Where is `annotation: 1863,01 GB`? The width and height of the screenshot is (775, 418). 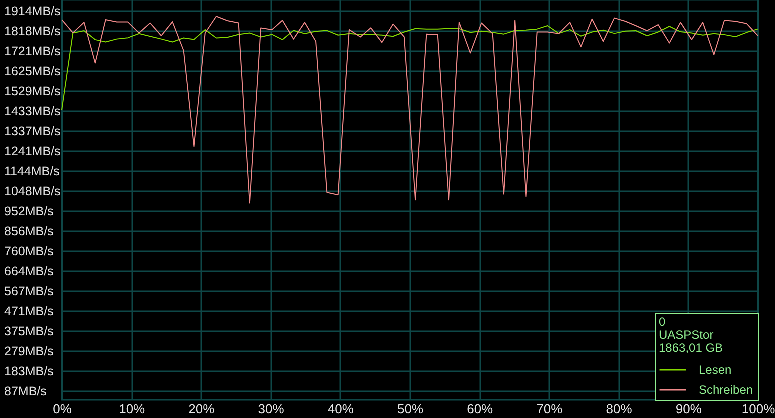 annotation: 1863,01 GB is located at coordinates (691, 348).